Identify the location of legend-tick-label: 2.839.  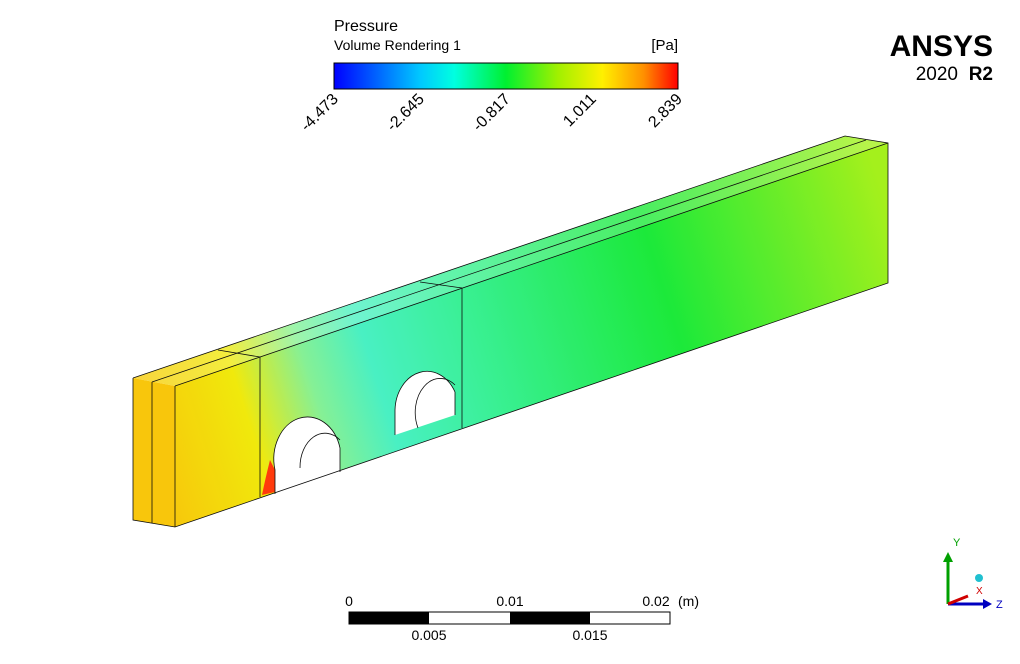
(665, 111).